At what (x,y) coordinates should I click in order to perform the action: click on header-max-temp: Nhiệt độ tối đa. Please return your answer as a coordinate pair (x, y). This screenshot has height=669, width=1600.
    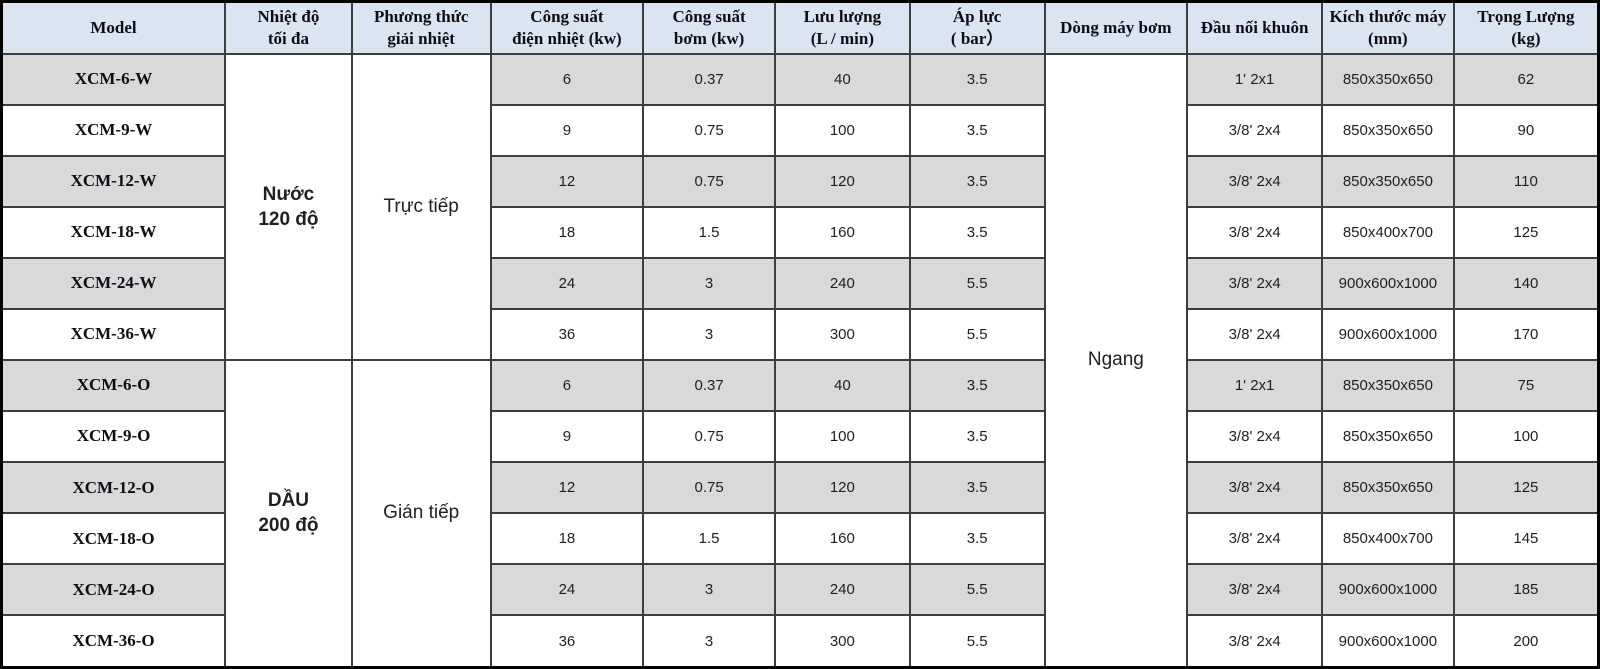
    Looking at the image, I should click on (288, 27).